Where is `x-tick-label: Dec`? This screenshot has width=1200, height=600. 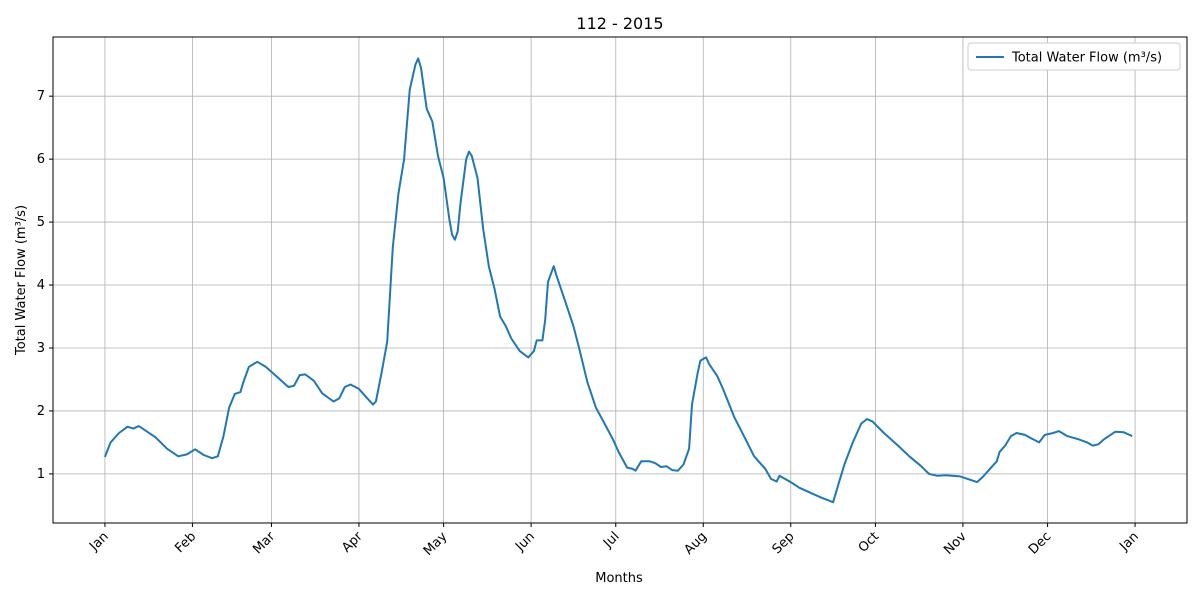 x-tick-label: Dec is located at coordinates (1040, 543).